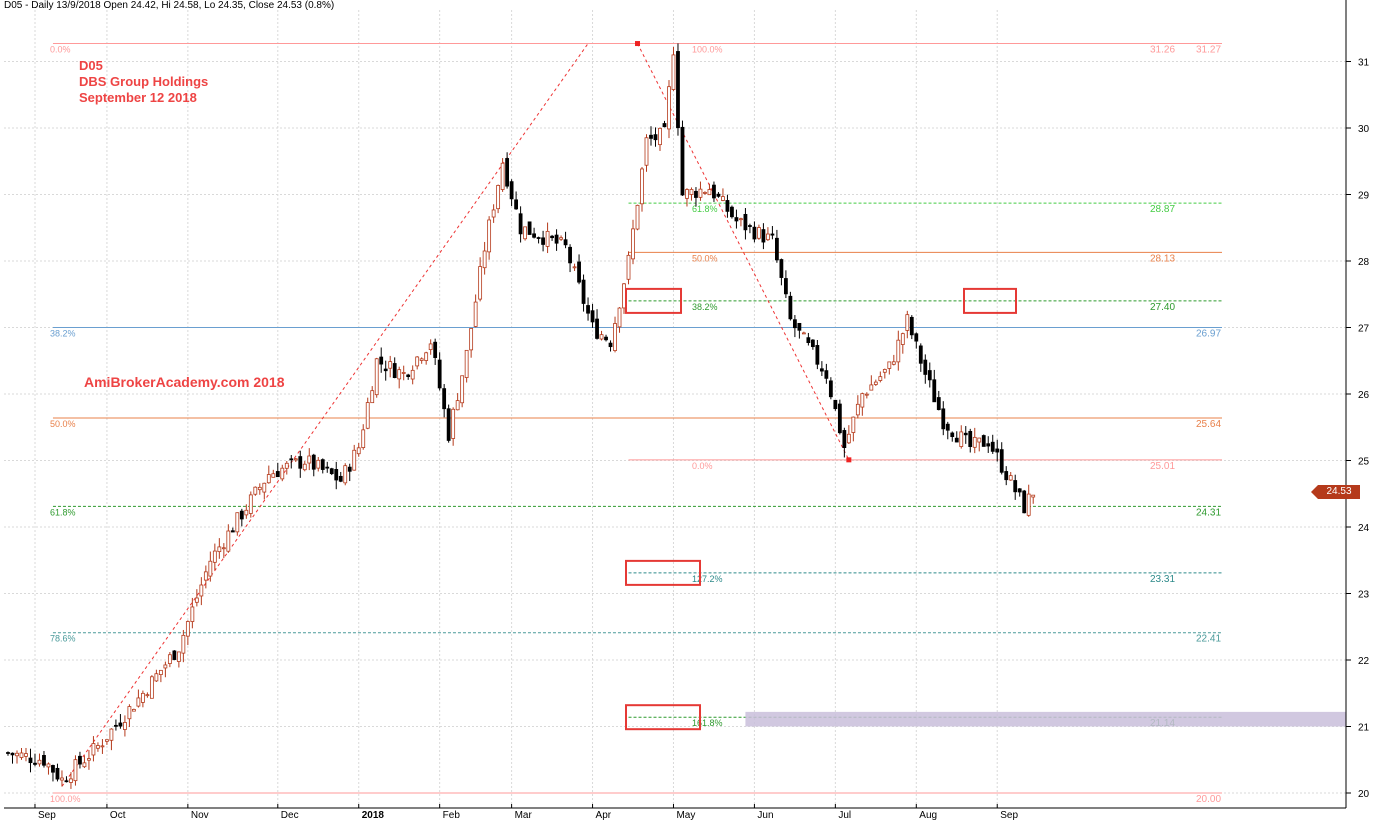 This screenshot has width=1400, height=821. What do you see at coordinates (1364, 595) in the screenshot?
I see `y-tick-label: 23` at bounding box center [1364, 595].